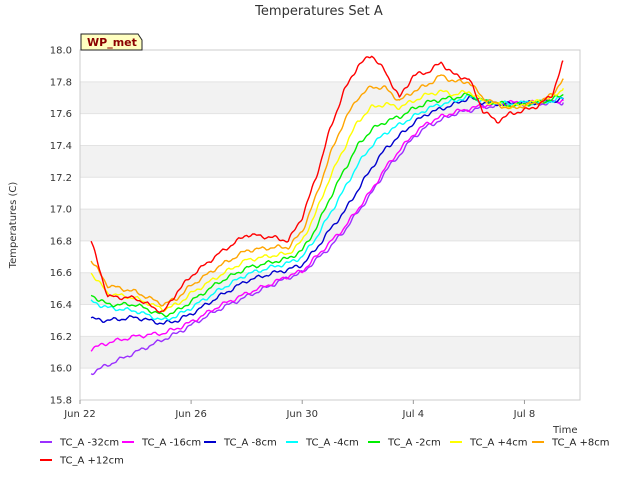 The width and height of the screenshot is (640, 480). I want to click on legend-item: TC_A +8cm, so click(571, 443).